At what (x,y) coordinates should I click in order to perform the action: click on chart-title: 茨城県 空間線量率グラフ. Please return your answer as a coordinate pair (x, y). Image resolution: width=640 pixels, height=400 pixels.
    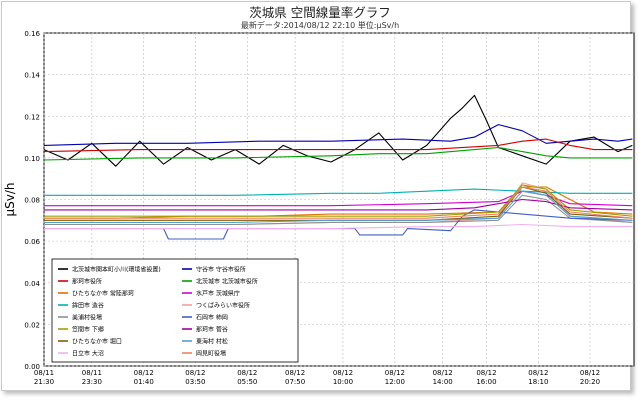
    Looking at the image, I should click on (320, 12).